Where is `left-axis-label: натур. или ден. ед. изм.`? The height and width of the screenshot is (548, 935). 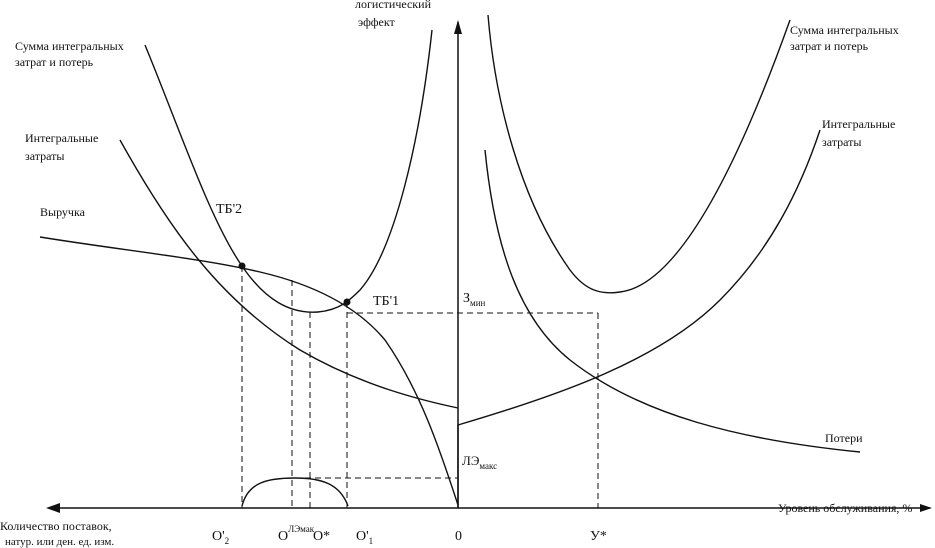 left-axis-label: натур. или ден. ед. изм. is located at coordinates (59, 542).